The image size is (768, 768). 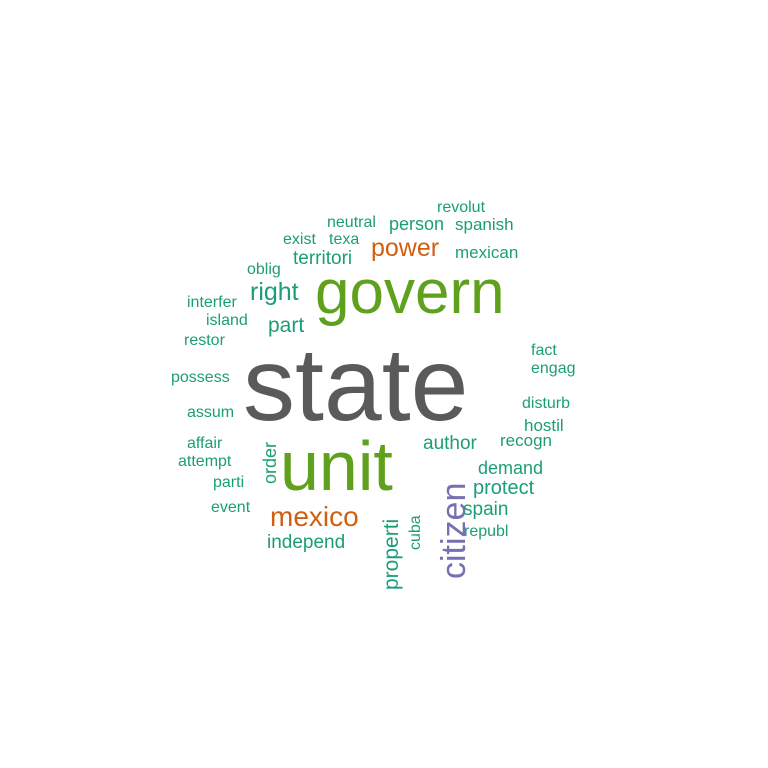 What do you see at coordinates (504, 488) in the screenshot?
I see `word-protect: protect` at bounding box center [504, 488].